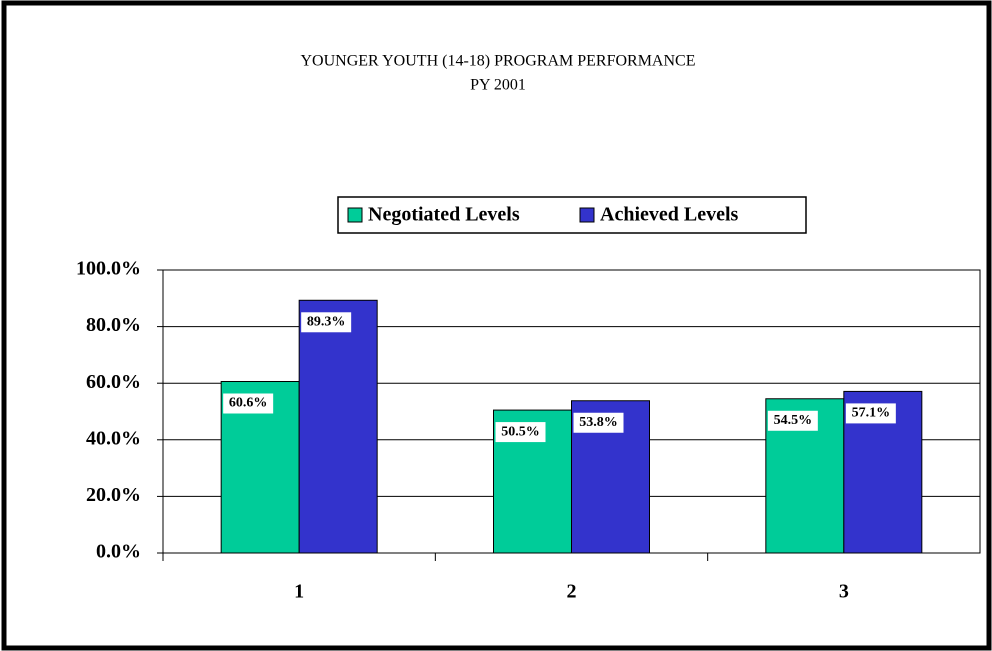 The image size is (992, 651). Describe the element at coordinates (118, 552) in the screenshot. I see `y-tick-label: 0.0%` at that location.